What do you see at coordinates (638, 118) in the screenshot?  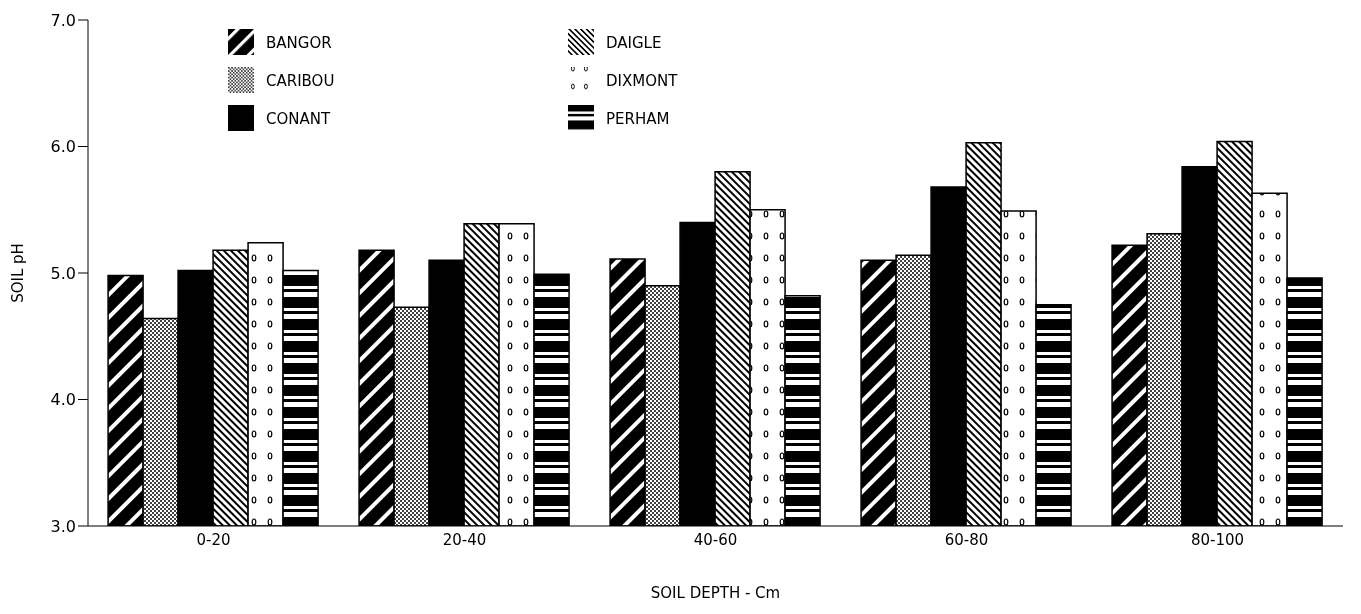 I see `legend-label: PERHAM` at bounding box center [638, 118].